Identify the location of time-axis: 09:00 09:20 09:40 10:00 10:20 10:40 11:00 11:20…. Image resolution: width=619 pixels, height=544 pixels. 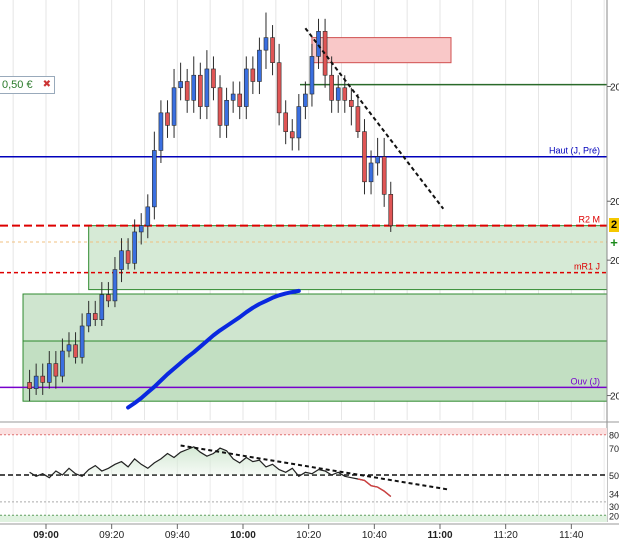
(309, 532).